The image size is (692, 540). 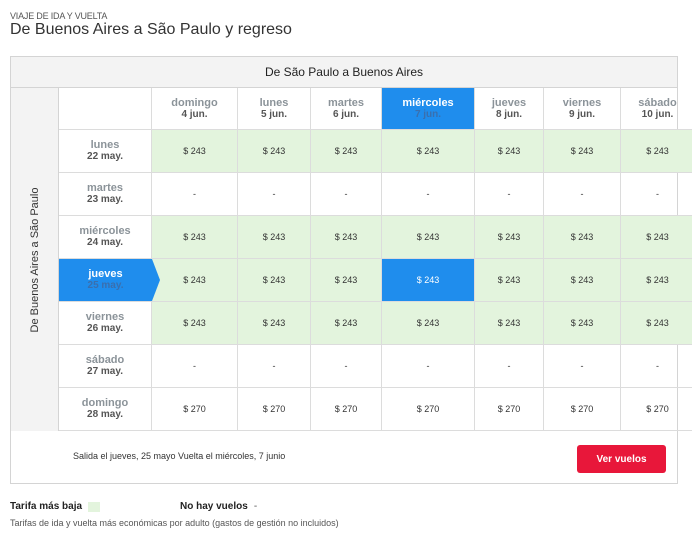 I want to click on outbound-date-header: jueves 25 may., so click(x=109, y=280).